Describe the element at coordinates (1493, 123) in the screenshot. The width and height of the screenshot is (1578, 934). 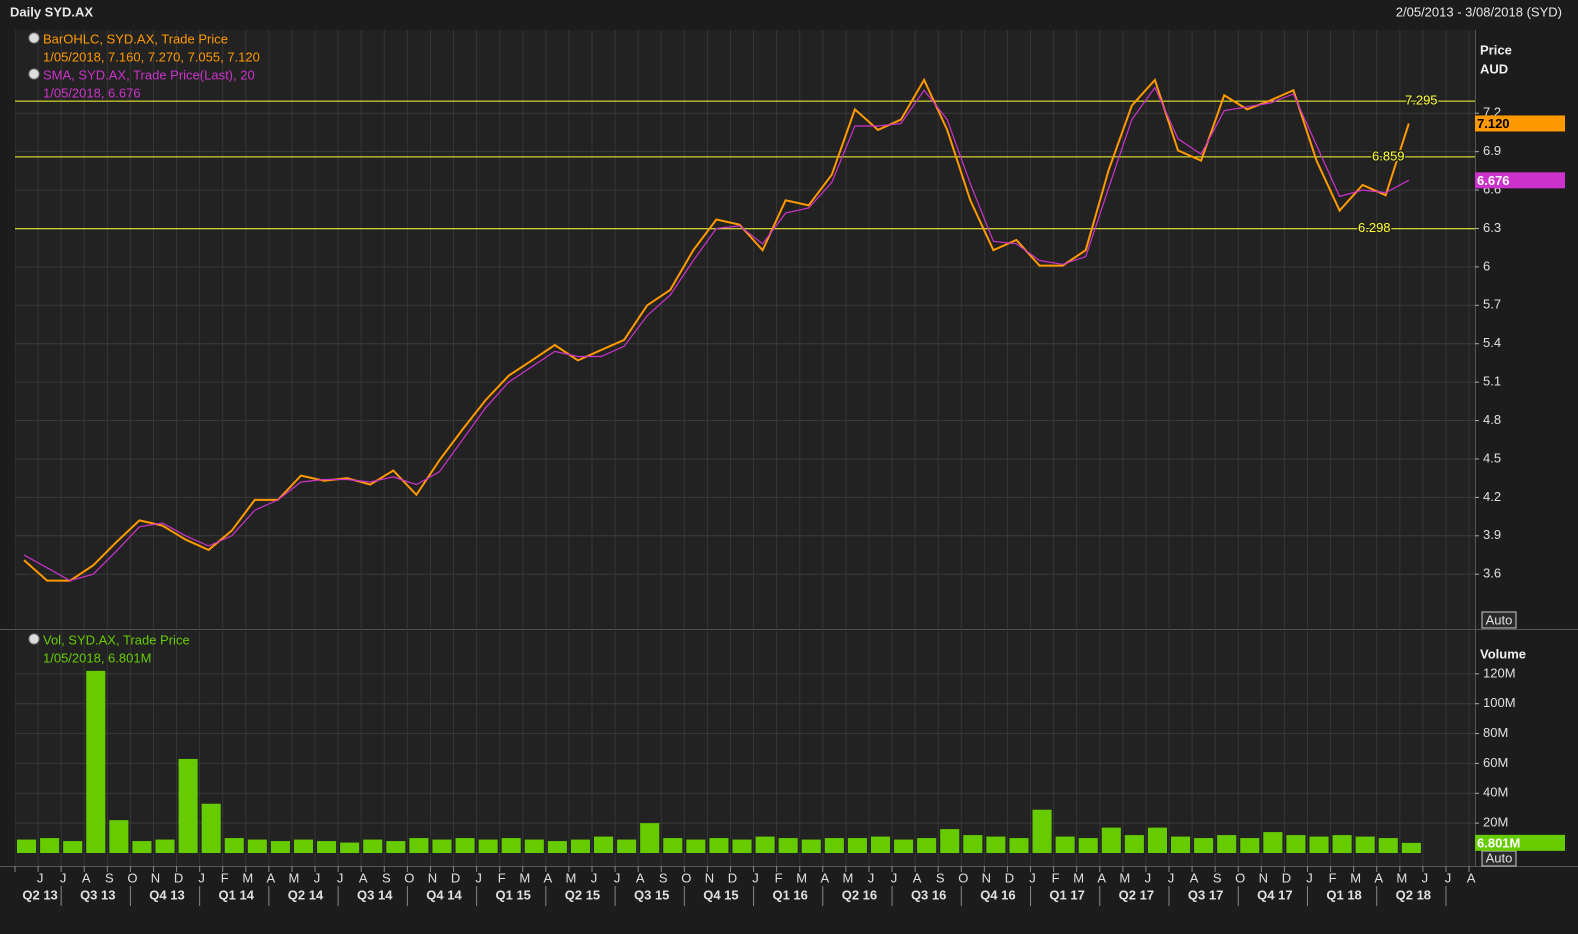
I see `last-value-label: 7.120` at that location.